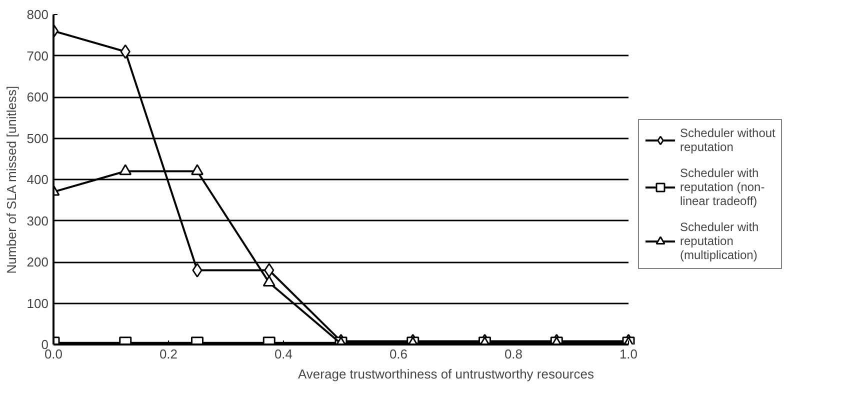  I want to click on y-tick-label: 700, so click(37, 56).